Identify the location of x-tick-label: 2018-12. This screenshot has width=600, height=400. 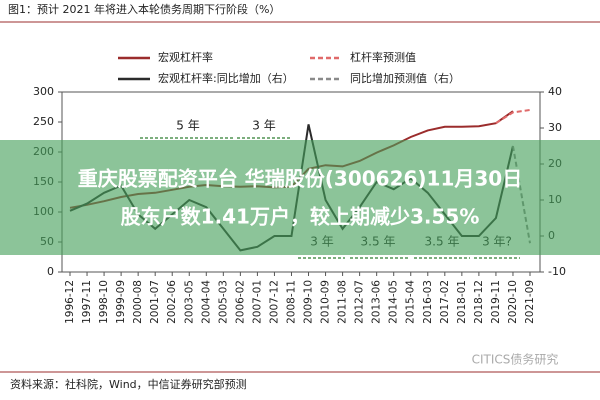
(479, 302).